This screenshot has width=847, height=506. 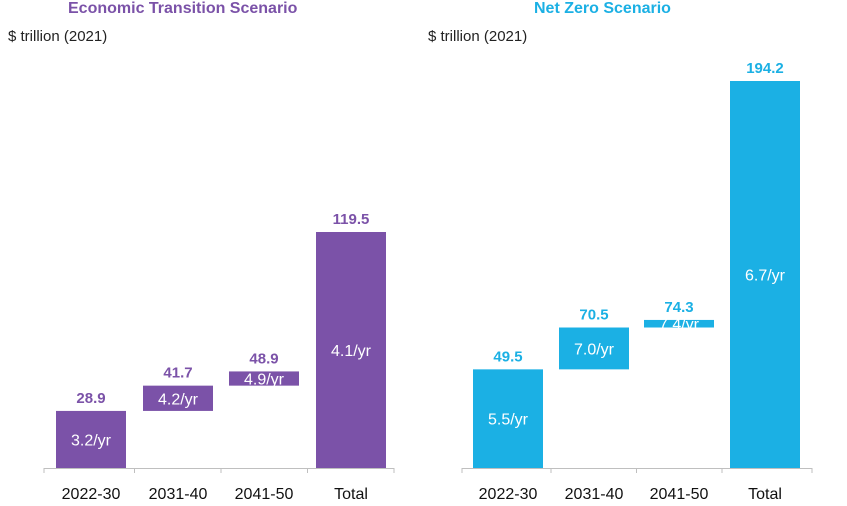 I want to click on value-label: 28.9, so click(x=90, y=398).